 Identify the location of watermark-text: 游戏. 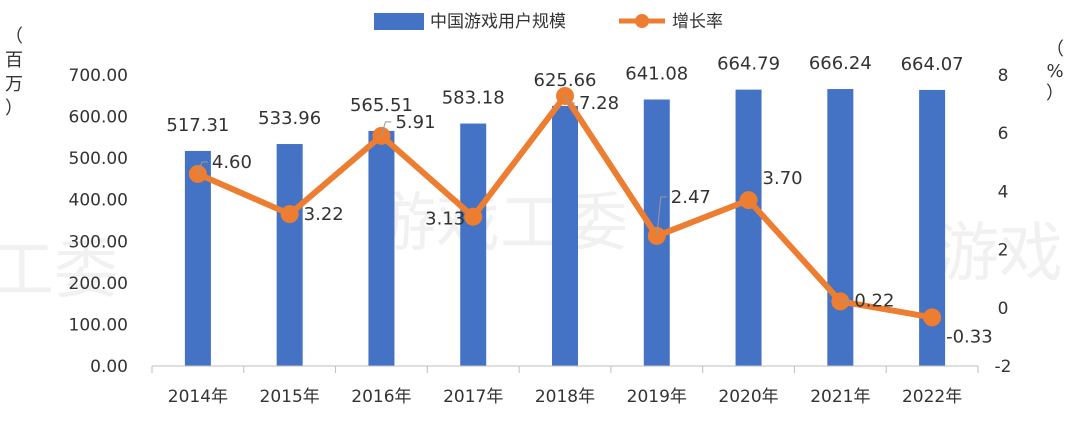
(999, 254).